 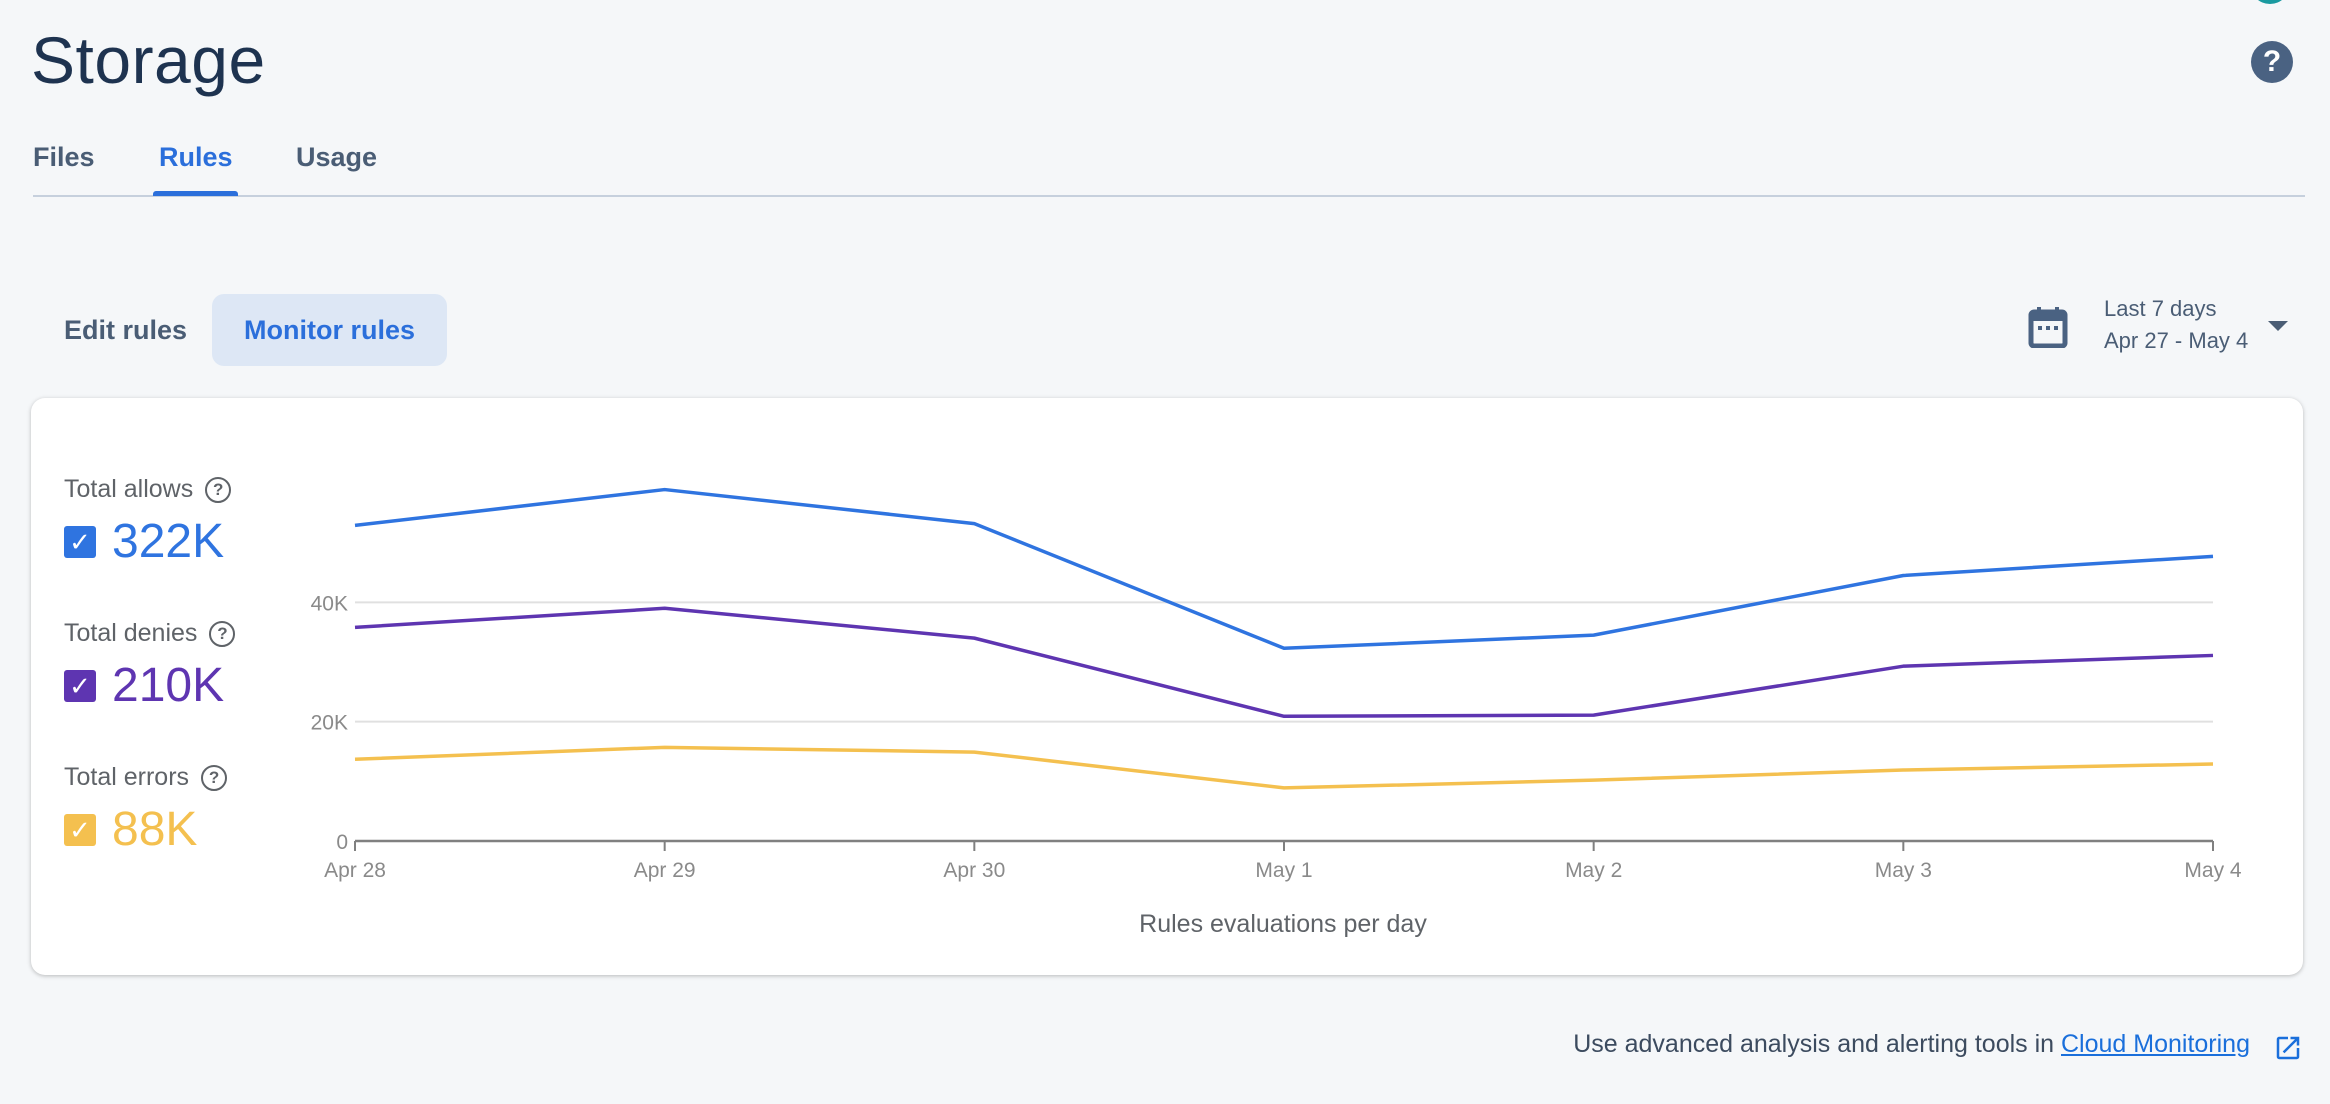 What do you see at coordinates (355, 870) in the screenshot?
I see `x-tick-label: Apr 28` at bounding box center [355, 870].